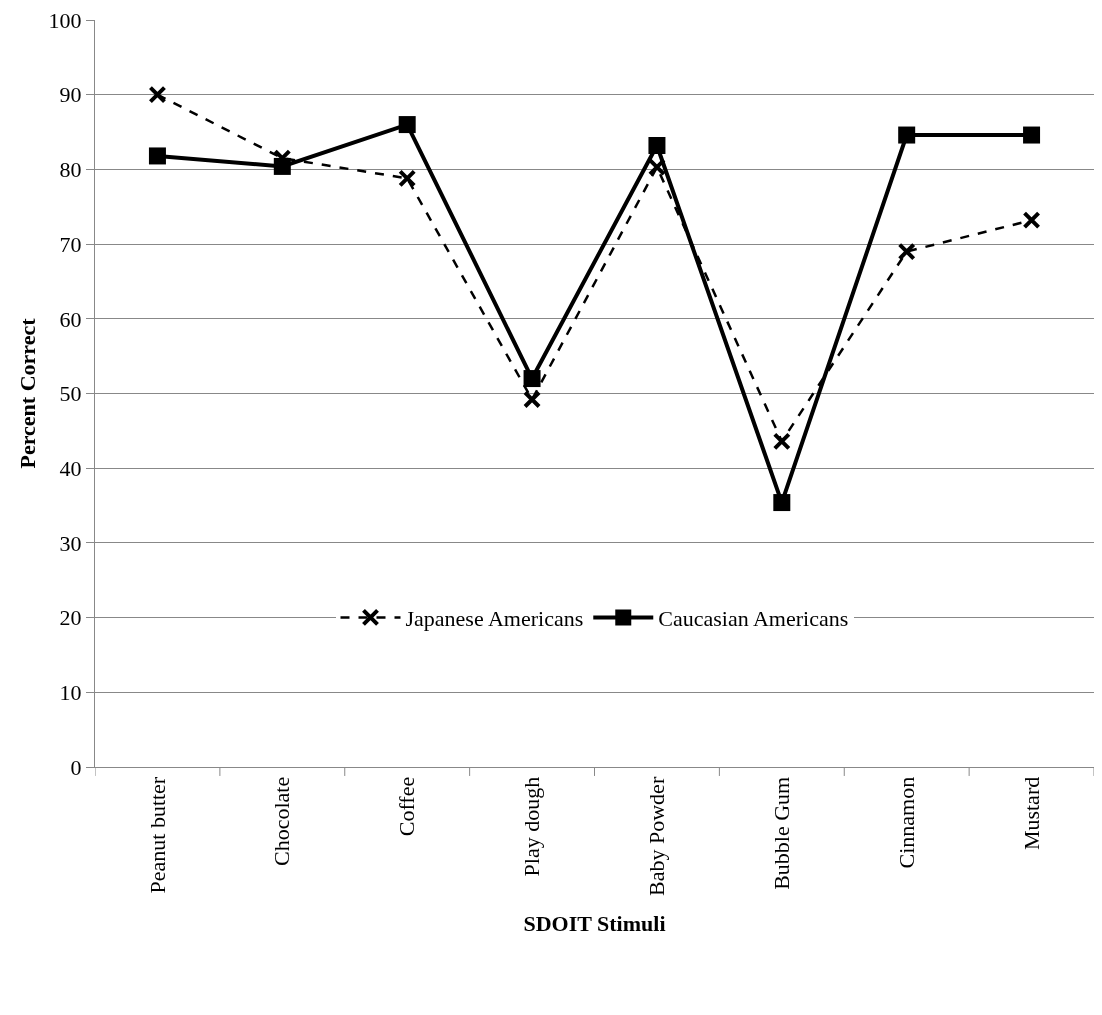 Image resolution: width=1102 pixels, height=1015 pixels. I want to click on y-tick-label: 80, so click(70, 170).